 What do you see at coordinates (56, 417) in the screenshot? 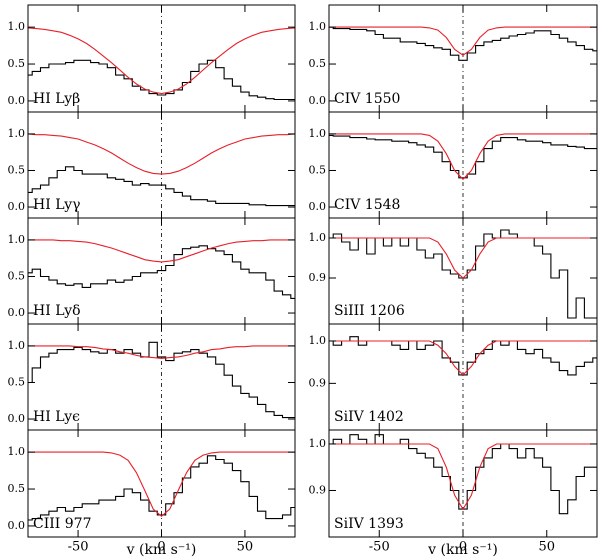
I see `panel-label: HI Lyϵ` at bounding box center [56, 417].